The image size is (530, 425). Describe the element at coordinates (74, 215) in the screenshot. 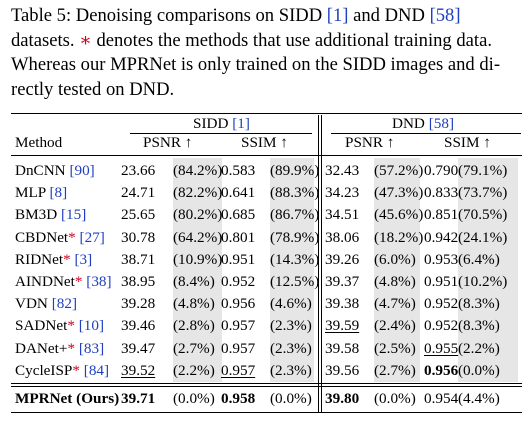

I see `method-citation: [15]` at that location.